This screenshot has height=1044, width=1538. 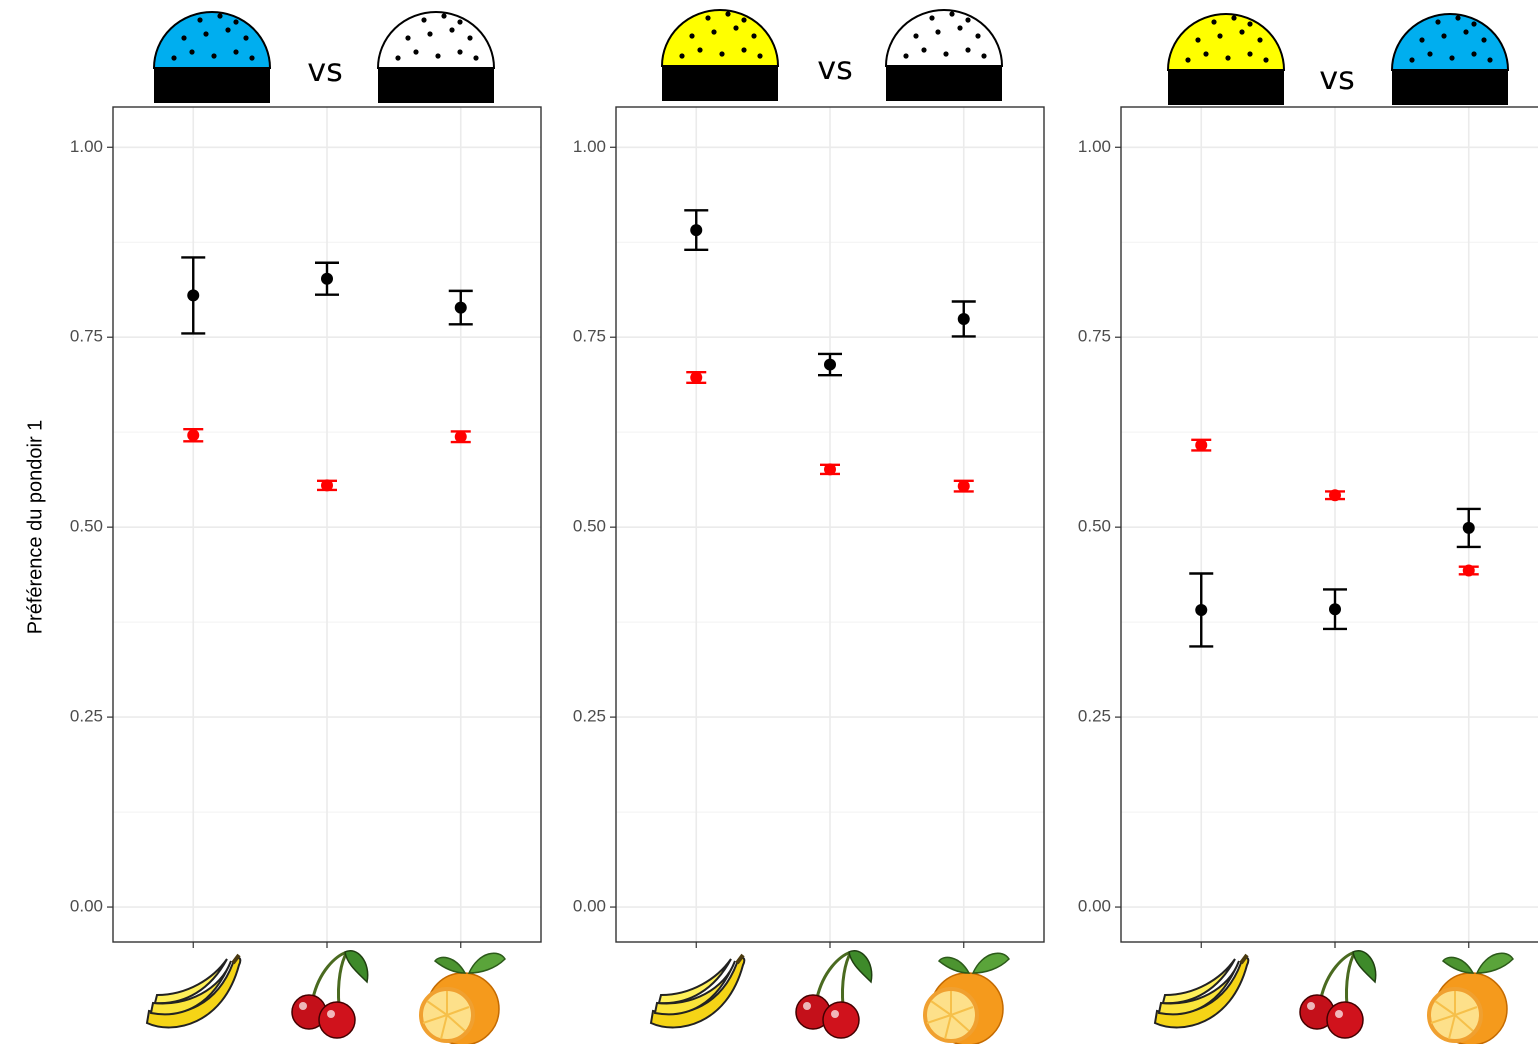 I want to click on y-axis-label: Préférence du pondoir 1, so click(x=35, y=527).